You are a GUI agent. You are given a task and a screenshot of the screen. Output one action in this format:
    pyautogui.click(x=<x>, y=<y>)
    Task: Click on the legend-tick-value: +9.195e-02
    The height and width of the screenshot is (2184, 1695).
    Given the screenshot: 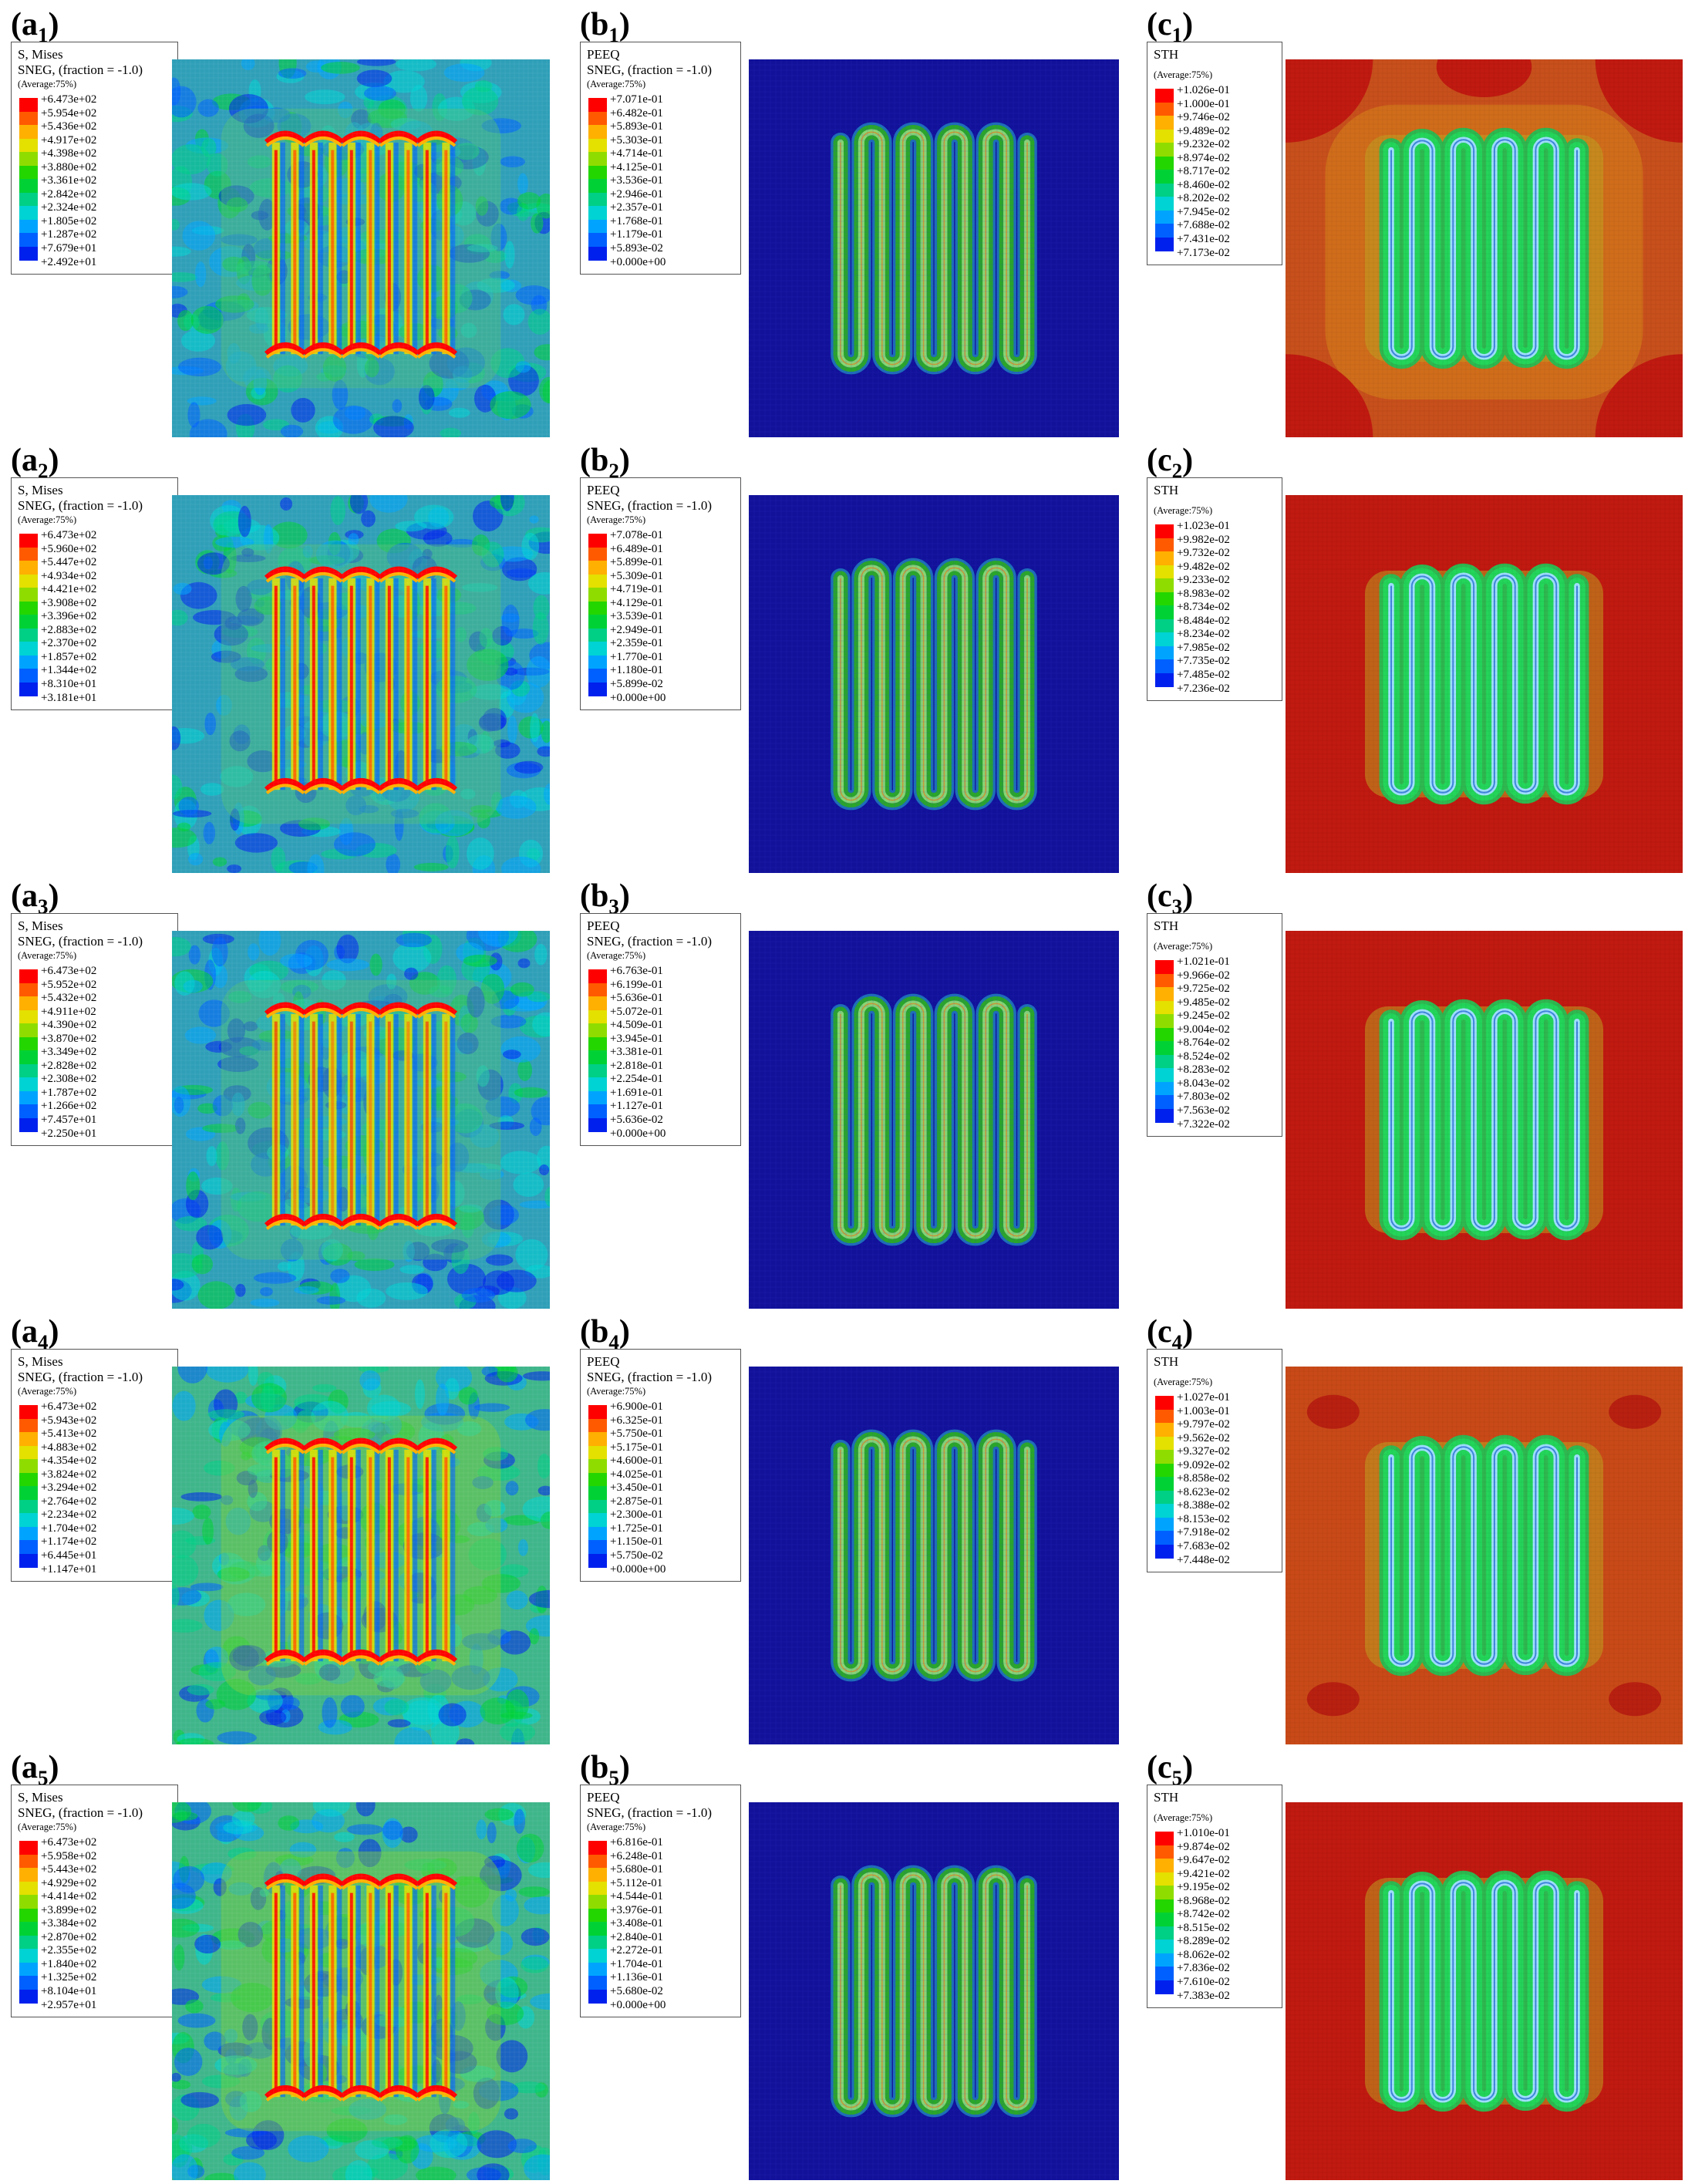 What is the action you would take?
    pyautogui.click(x=1203, y=1888)
    